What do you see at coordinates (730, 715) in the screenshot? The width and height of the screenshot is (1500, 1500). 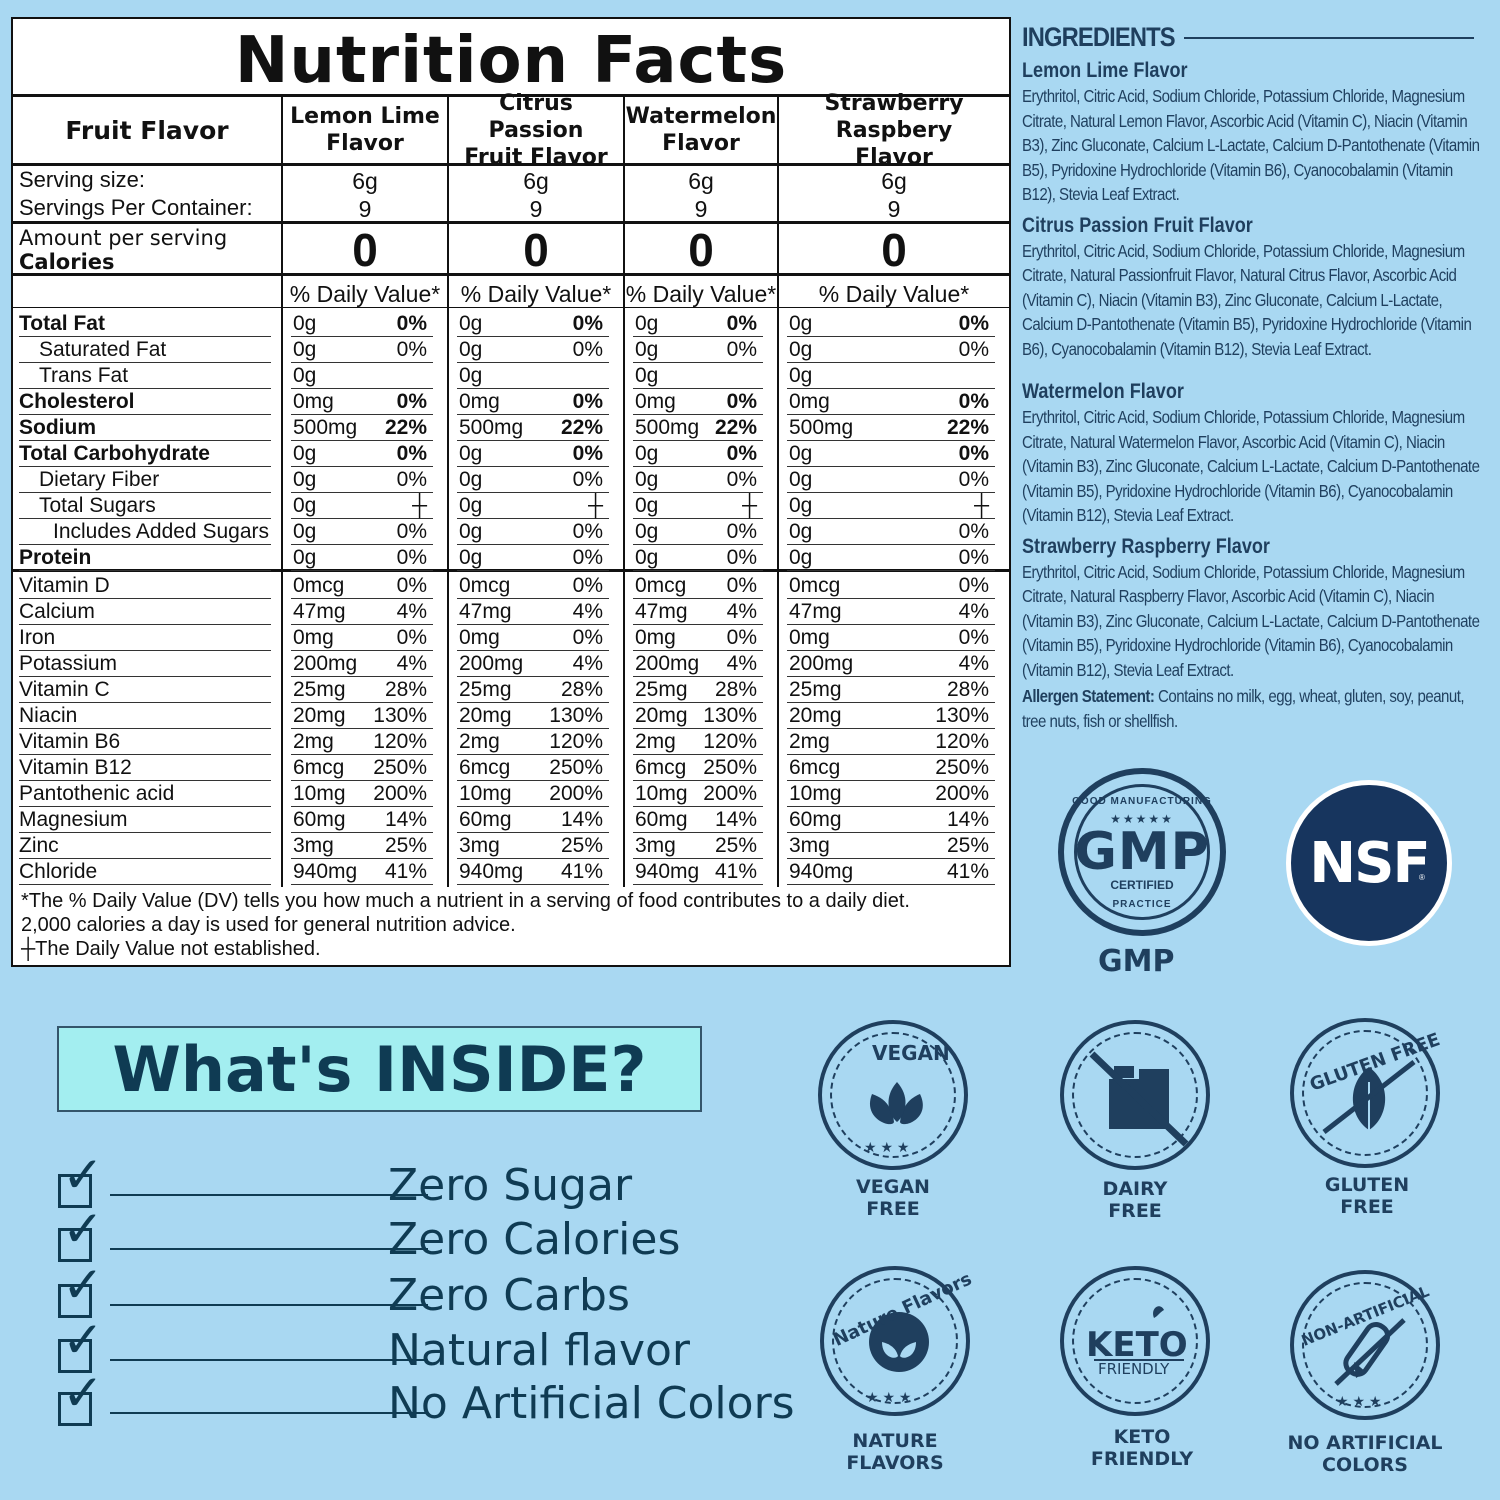 I see `vitamin-daily-value: 130%` at bounding box center [730, 715].